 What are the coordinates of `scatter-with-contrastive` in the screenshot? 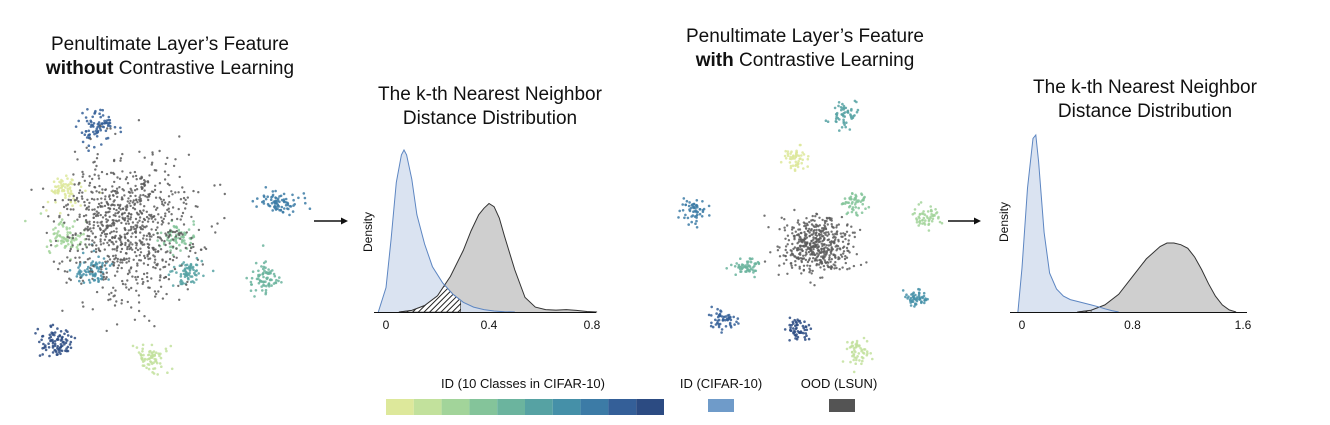 It's located at (810, 236).